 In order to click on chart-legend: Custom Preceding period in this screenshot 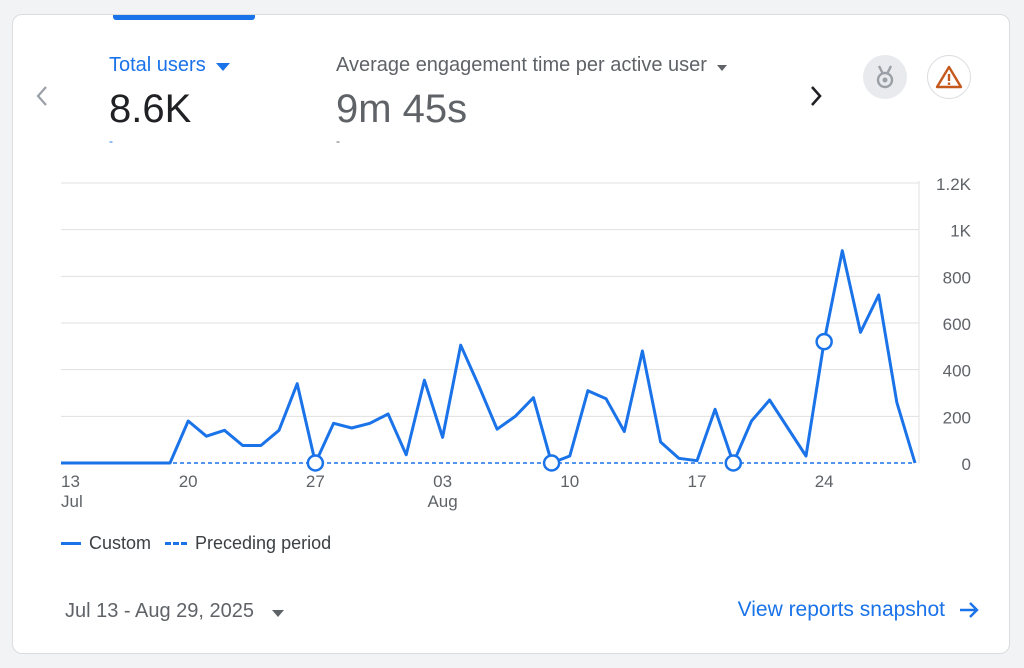, I will do `click(203, 543)`.